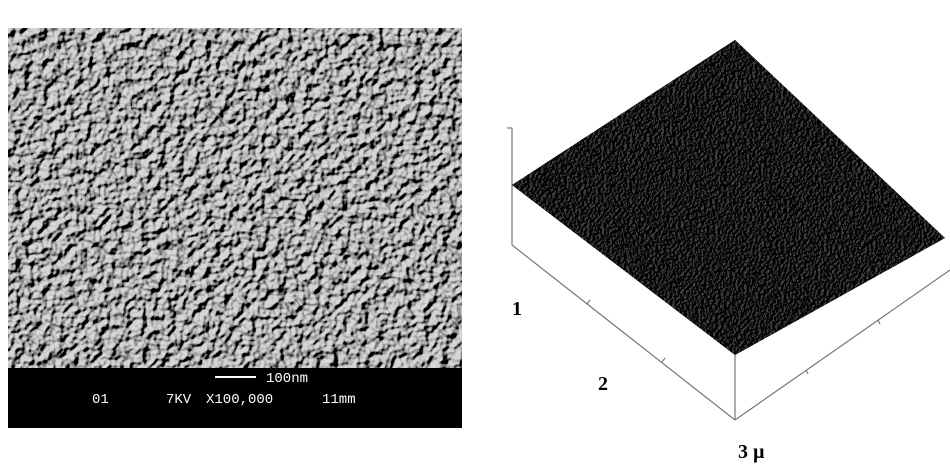  What do you see at coordinates (339, 400) in the screenshot?
I see `info-text: 11mm` at bounding box center [339, 400].